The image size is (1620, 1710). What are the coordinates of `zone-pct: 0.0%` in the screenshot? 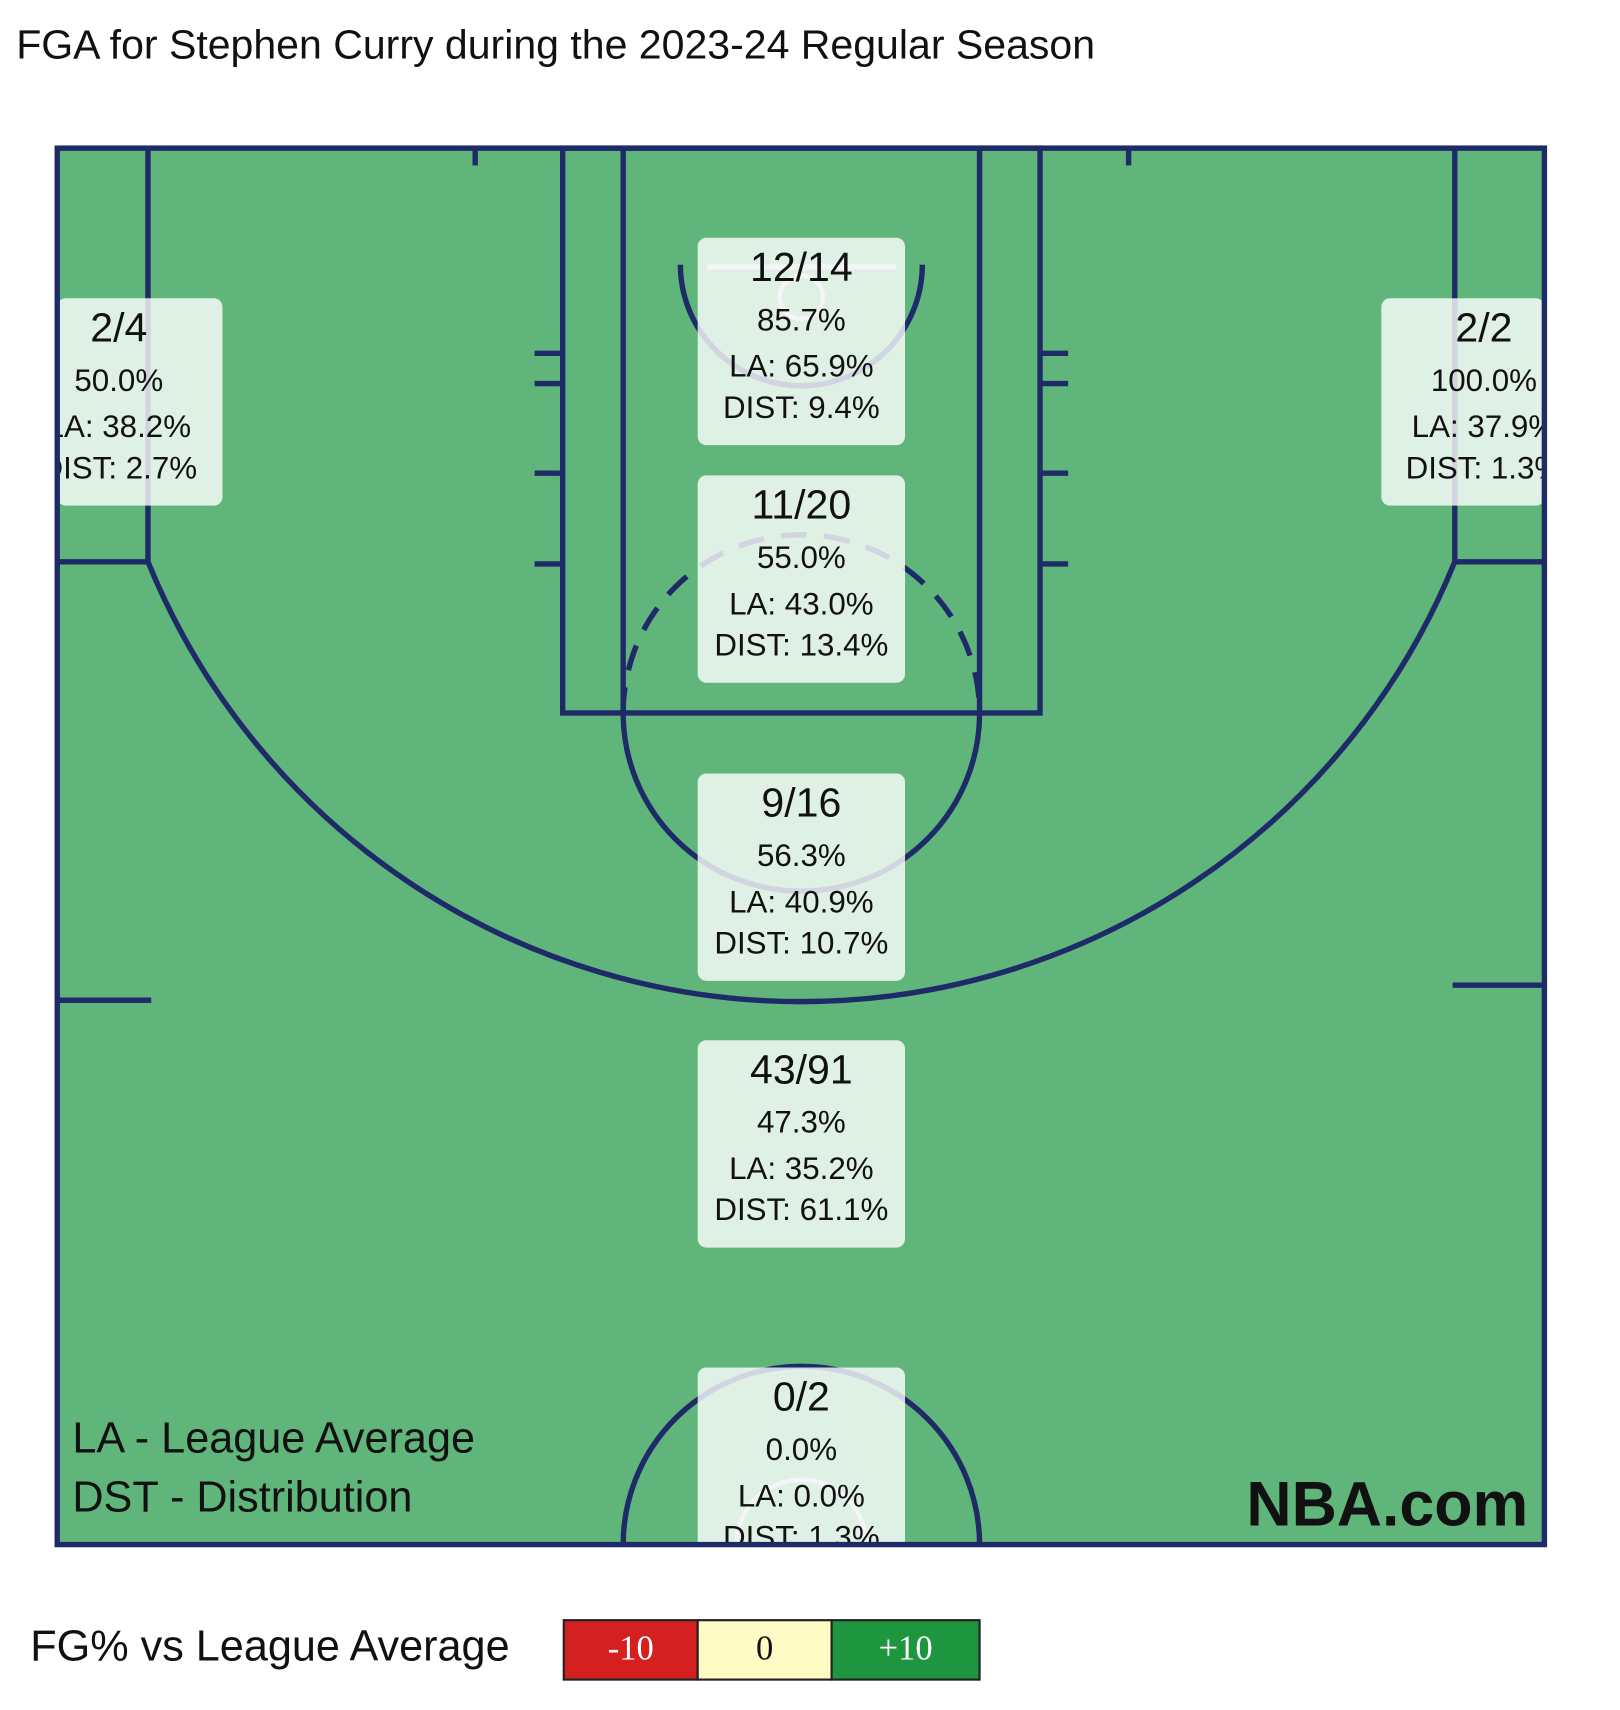 It's located at (801, 1449).